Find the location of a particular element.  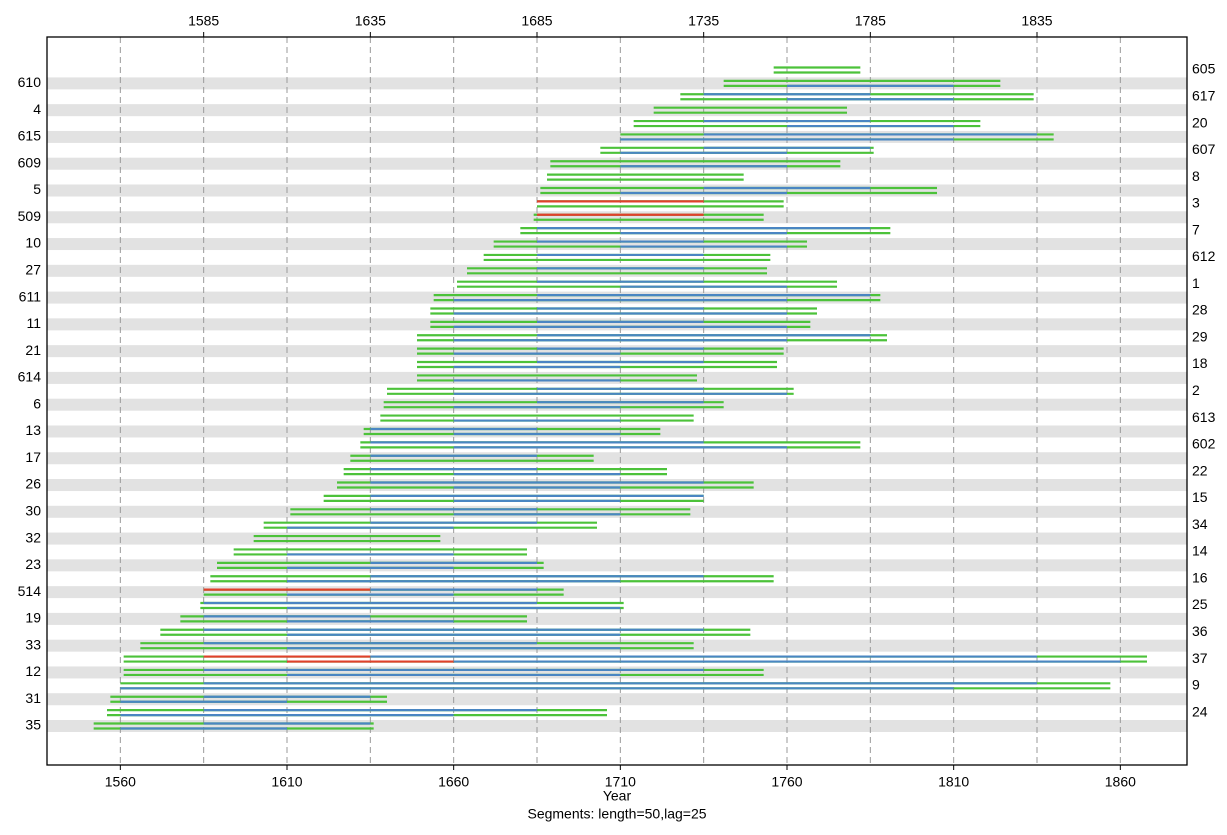

series-label: 23 is located at coordinates (33, 564).